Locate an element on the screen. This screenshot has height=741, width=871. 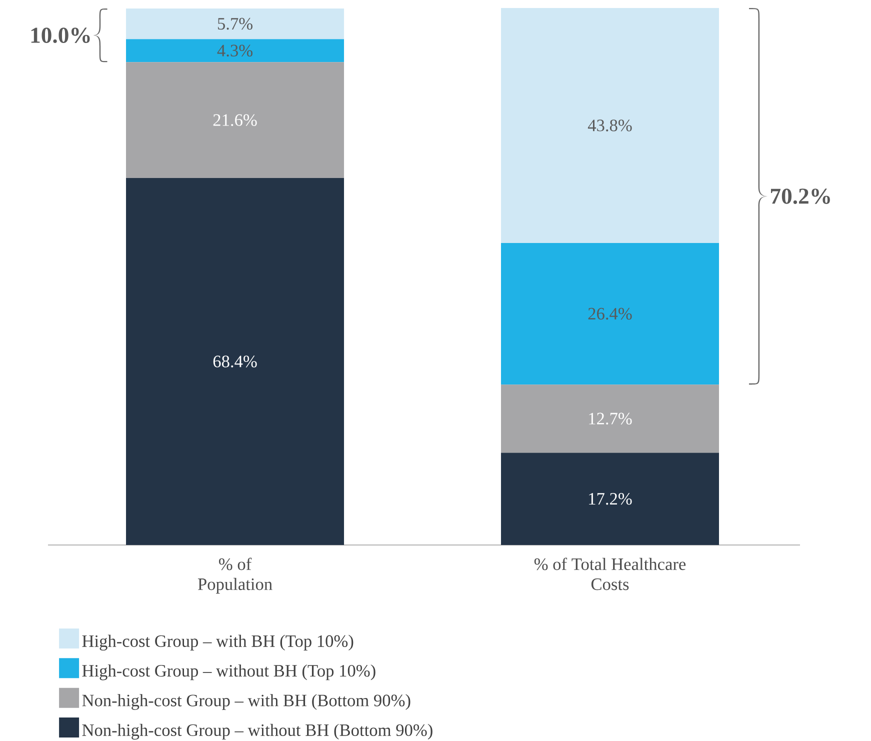
data-label: 21.6% is located at coordinates (235, 120).